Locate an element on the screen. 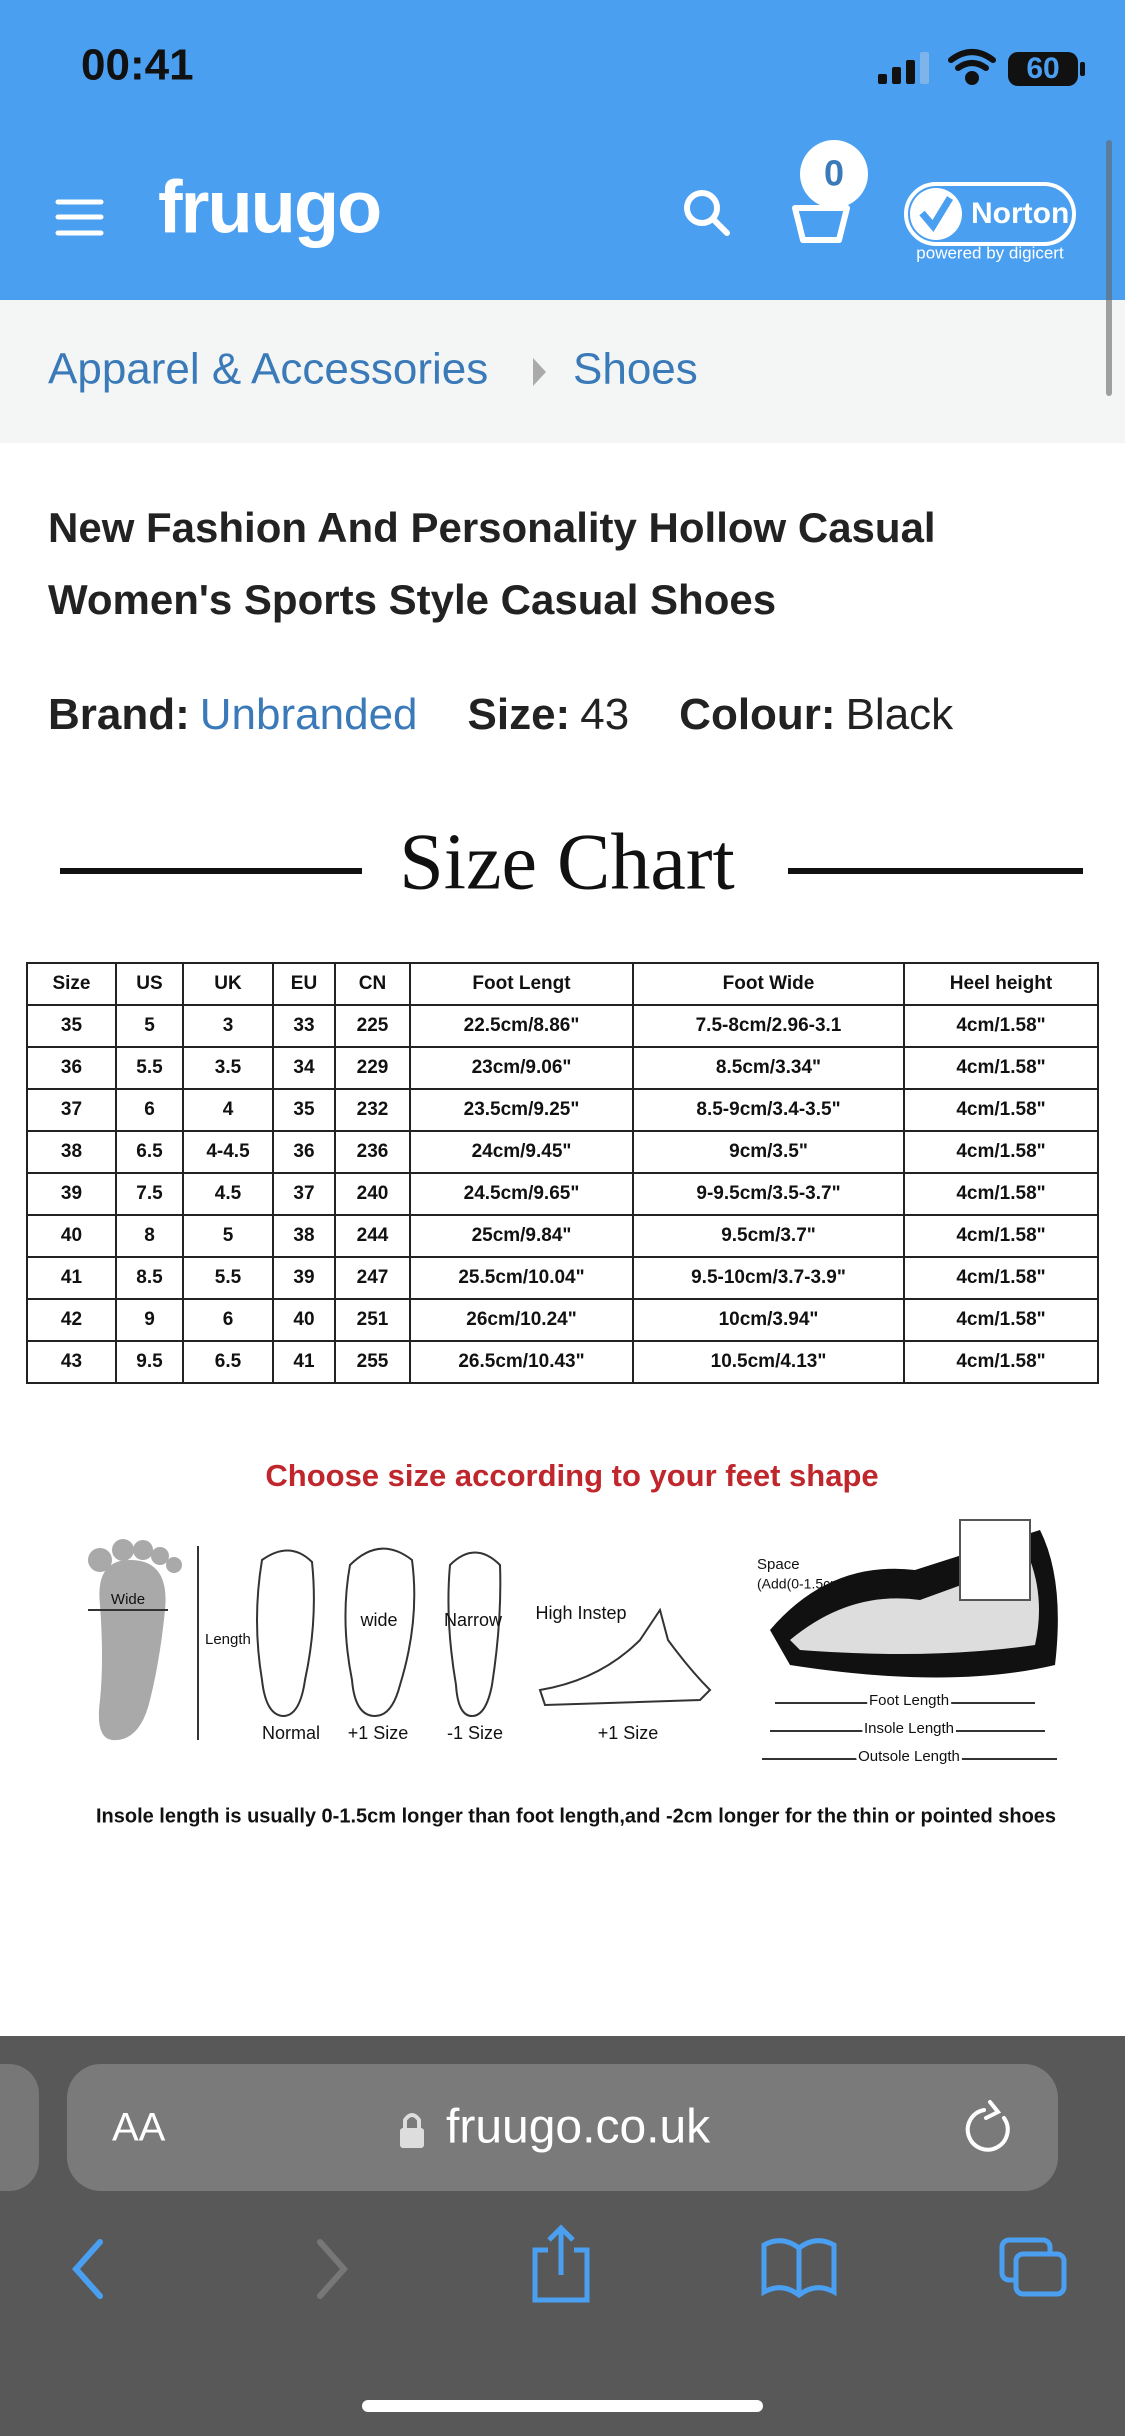  table-cell: 247 is located at coordinates (372, 1278).